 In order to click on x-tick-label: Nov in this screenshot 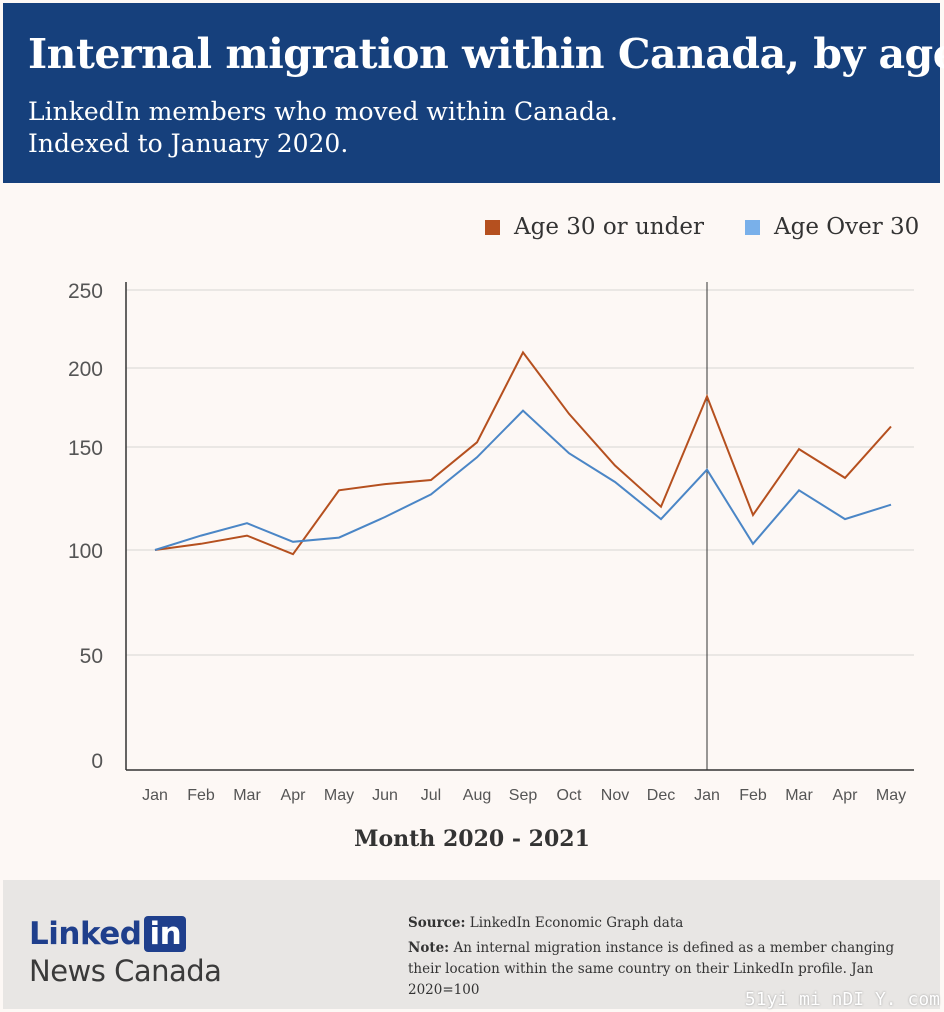, I will do `click(615, 795)`.